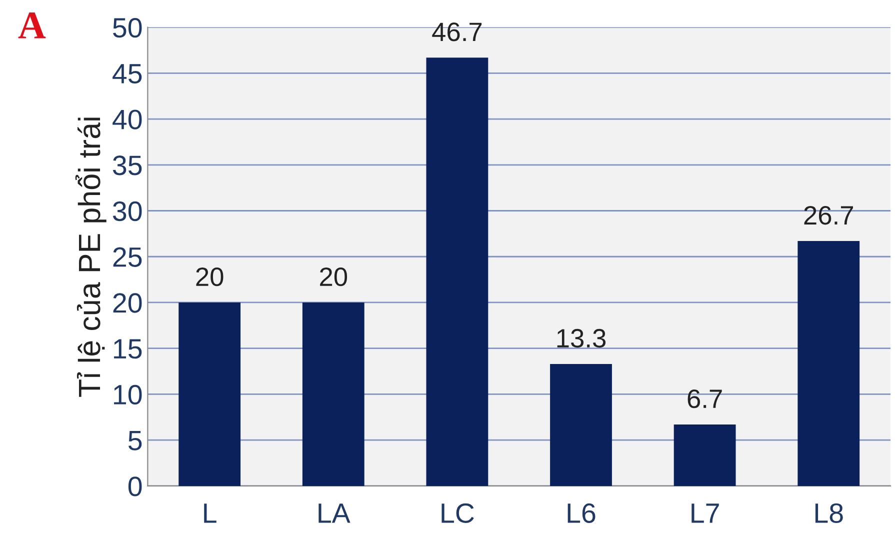 The image size is (895, 546). What do you see at coordinates (135, 440) in the screenshot?
I see `y-tick-label: 5` at bounding box center [135, 440].